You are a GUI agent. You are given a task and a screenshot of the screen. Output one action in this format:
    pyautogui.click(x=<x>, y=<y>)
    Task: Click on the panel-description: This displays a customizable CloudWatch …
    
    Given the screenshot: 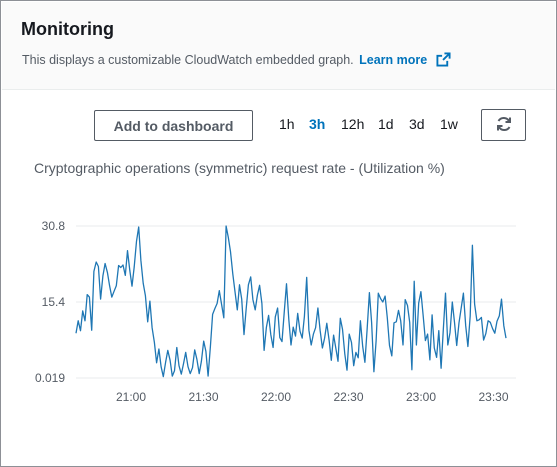 What is the action you would take?
    pyautogui.click(x=236, y=61)
    